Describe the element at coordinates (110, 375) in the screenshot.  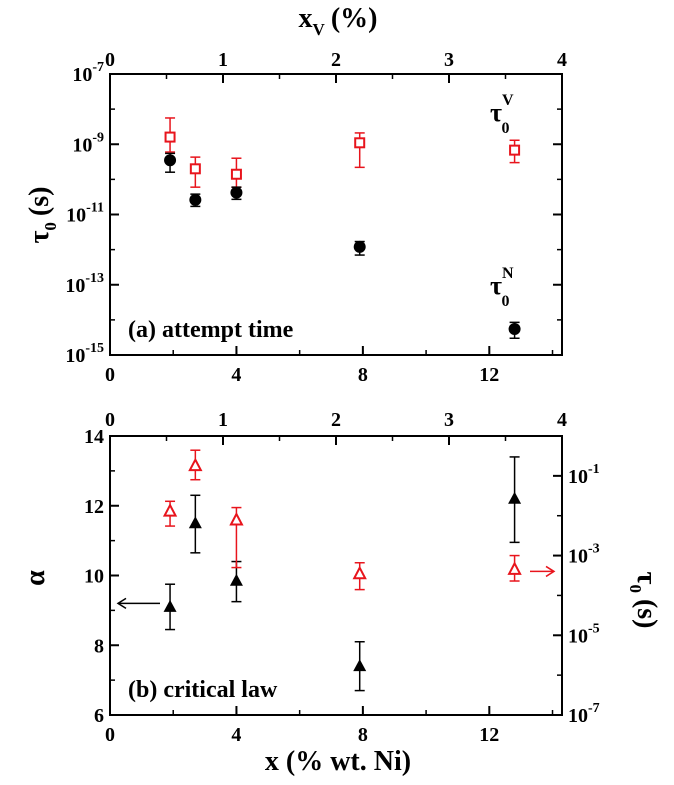
I see `panel-a-bottom-x-tick-label: 0` at that location.